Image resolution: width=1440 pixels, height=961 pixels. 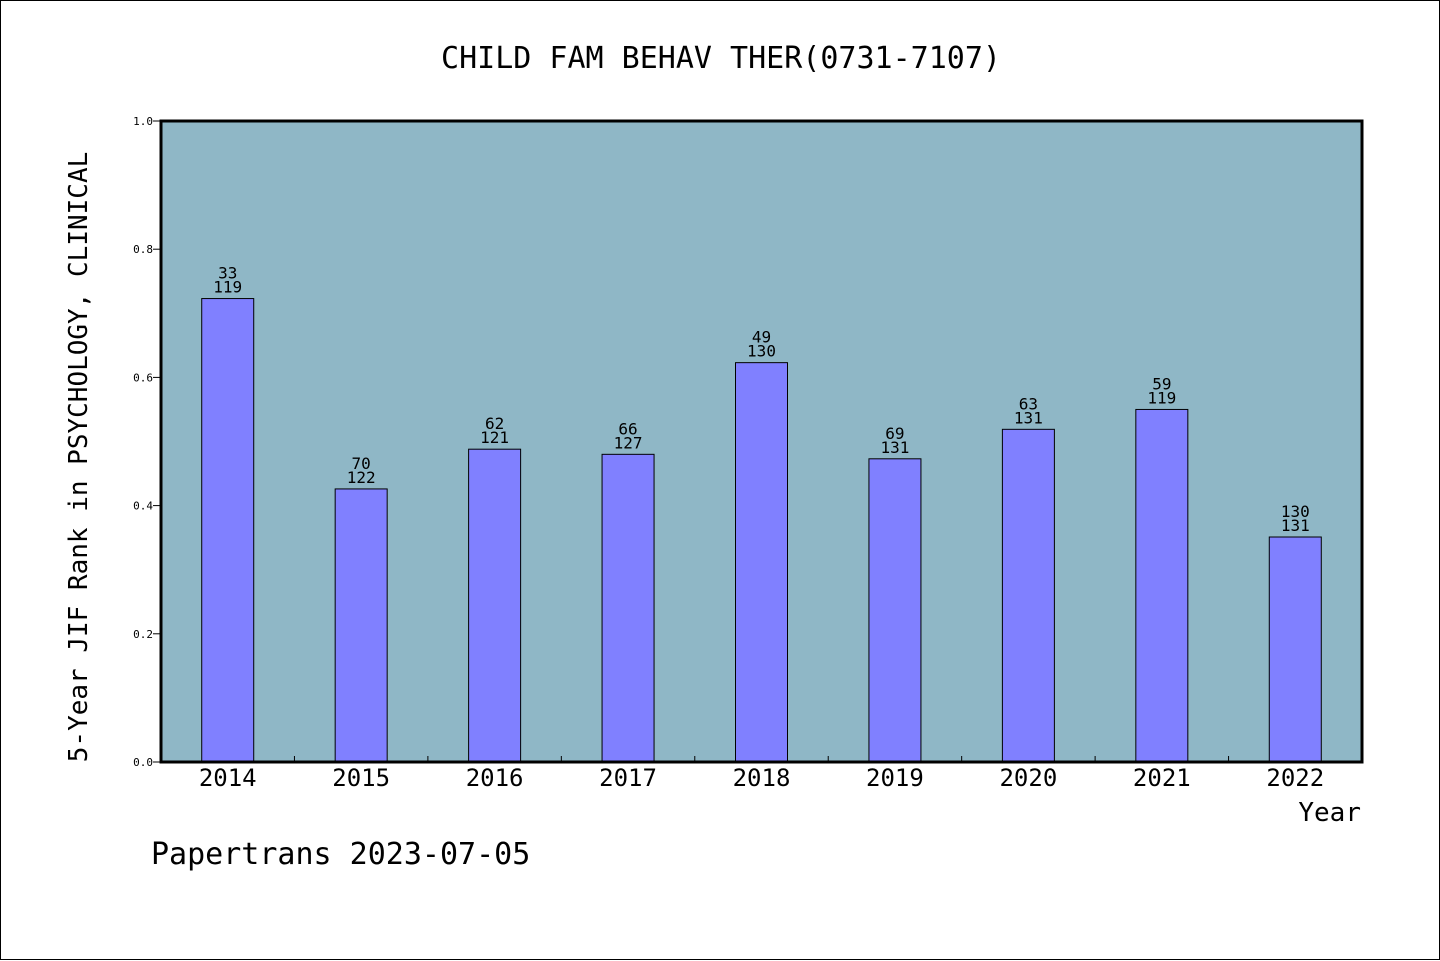 What do you see at coordinates (895, 778) in the screenshot?
I see `x-tick-label-2019: 2019` at bounding box center [895, 778].